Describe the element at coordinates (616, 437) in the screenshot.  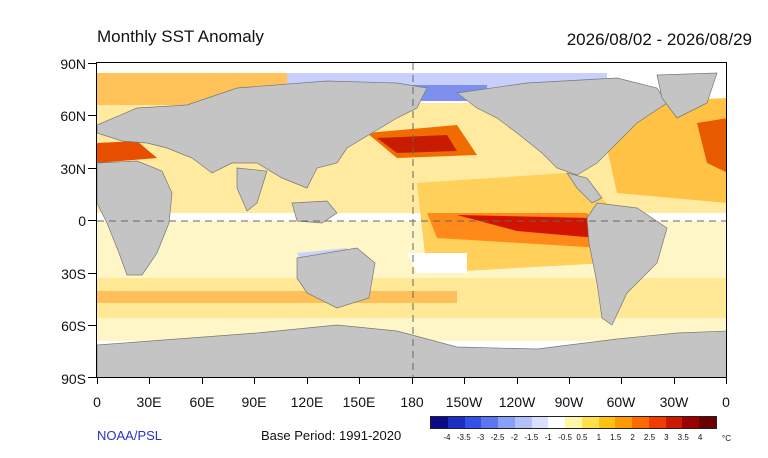
I see `colorbar-tick-label: 1.5` at that location.